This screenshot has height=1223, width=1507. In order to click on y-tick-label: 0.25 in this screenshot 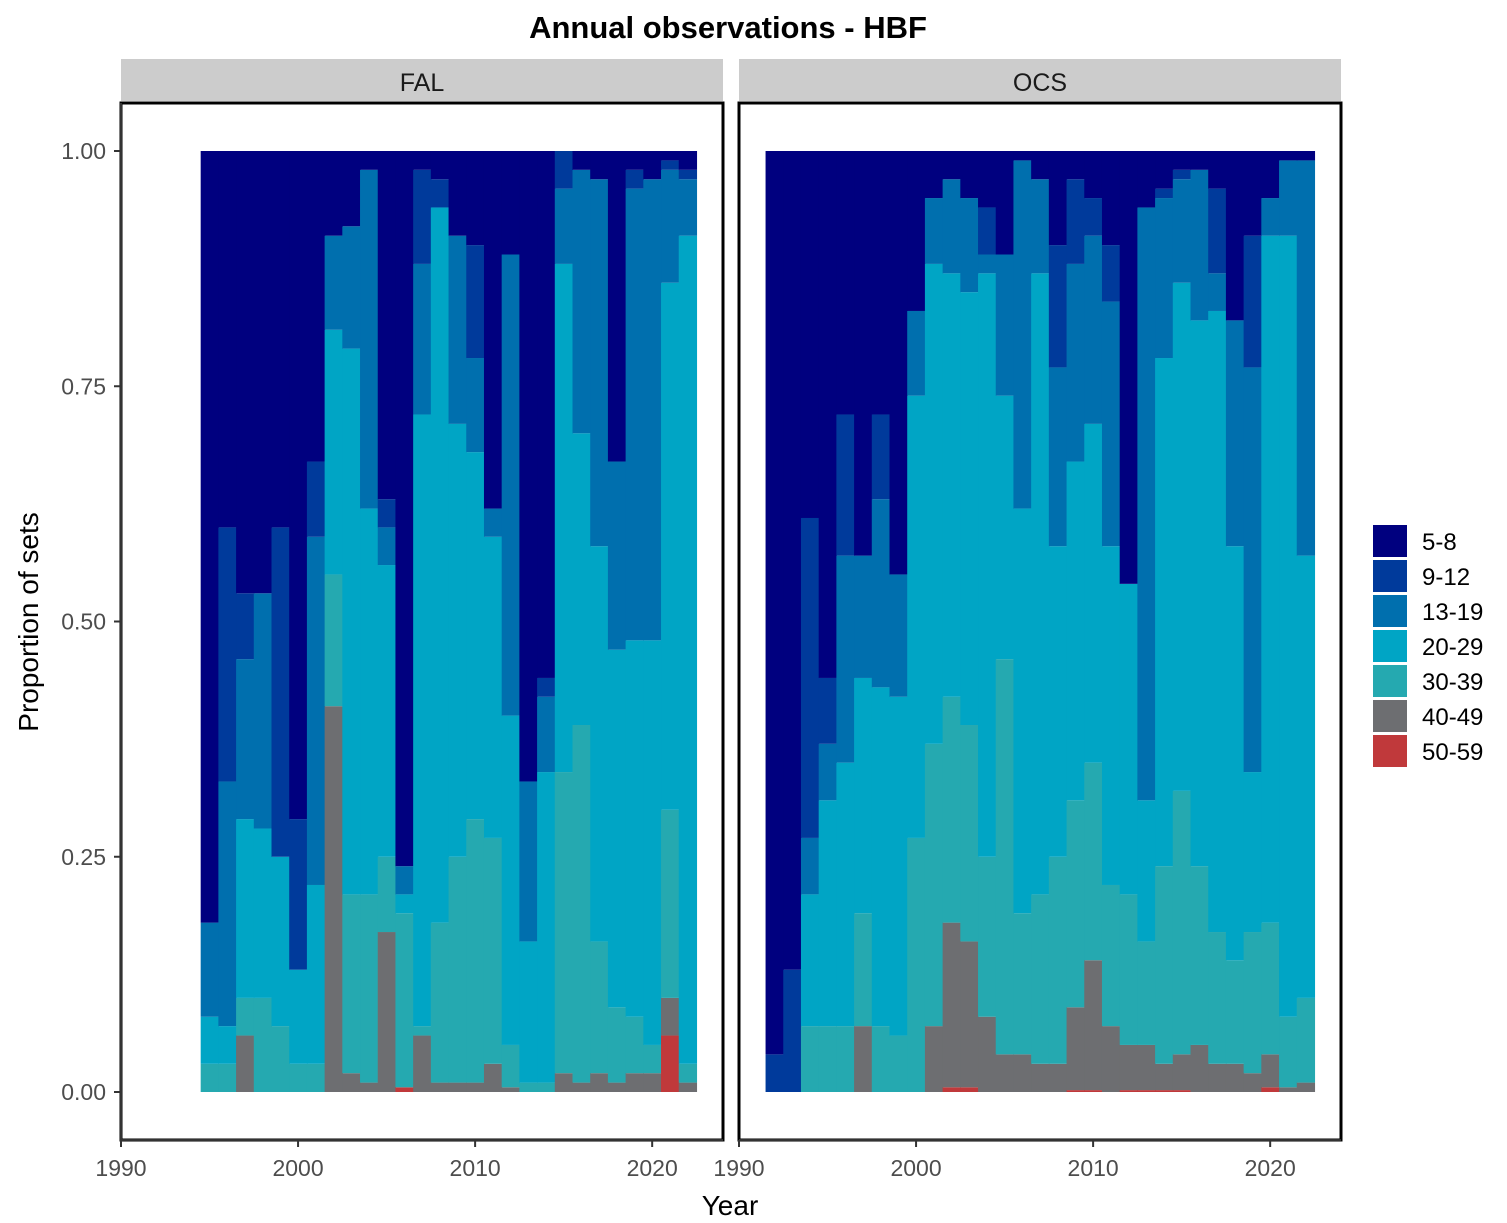, I will do `click(83, 857)`.